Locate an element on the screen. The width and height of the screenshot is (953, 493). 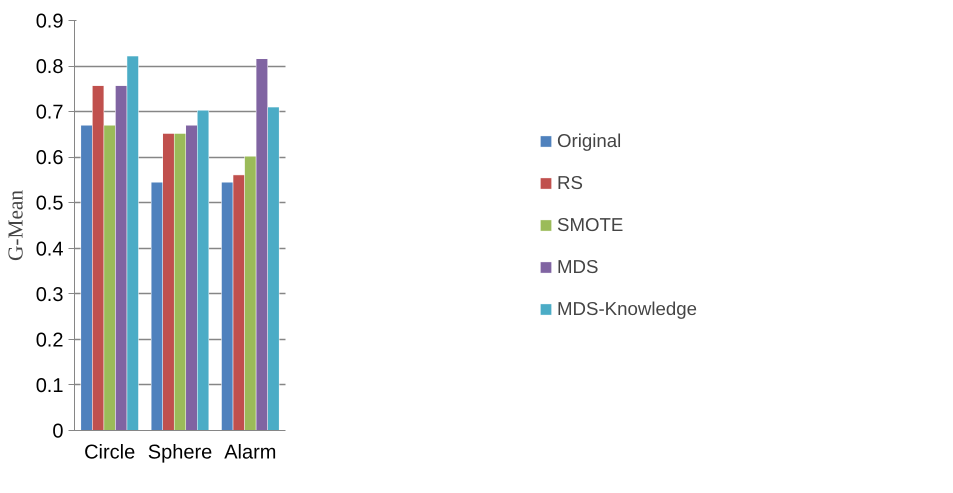
y-tick-label: 0.1 is located at coordinates (50, 385).